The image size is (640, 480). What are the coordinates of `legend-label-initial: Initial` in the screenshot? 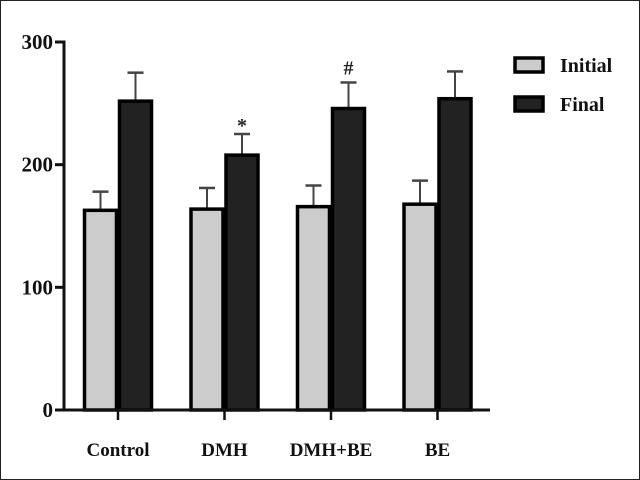 It's located at (586, 66).